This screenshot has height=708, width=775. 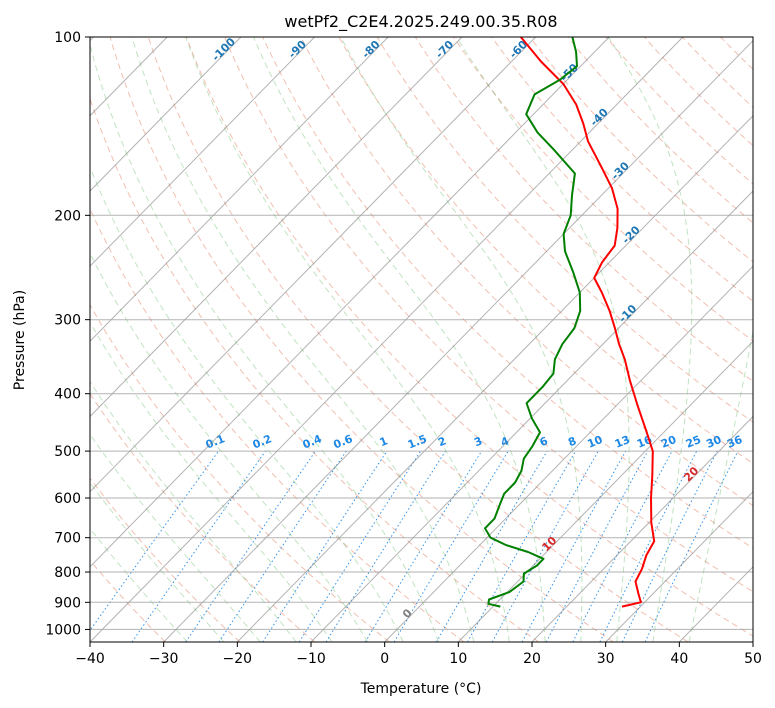 What do you see at coordinates (505, 441) in the screenshot?
I see `mixing-ratio-label: 4` at bounding box center [505, 441].